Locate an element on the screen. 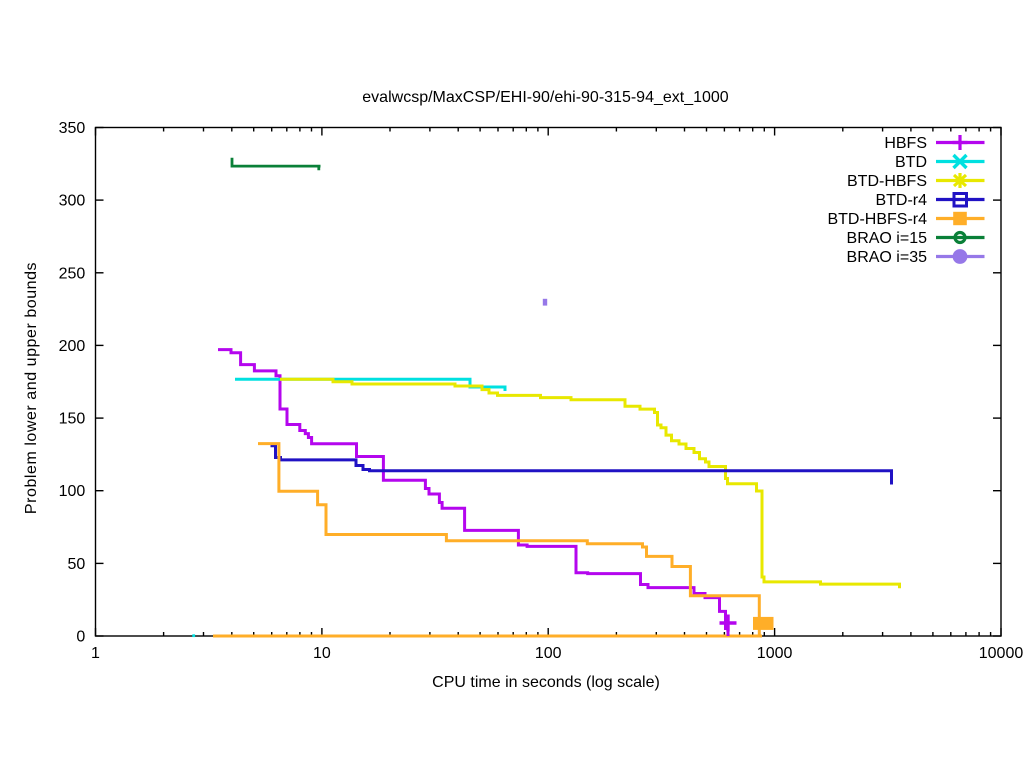  svg-text: 350 is located at coordinates (72, 128).